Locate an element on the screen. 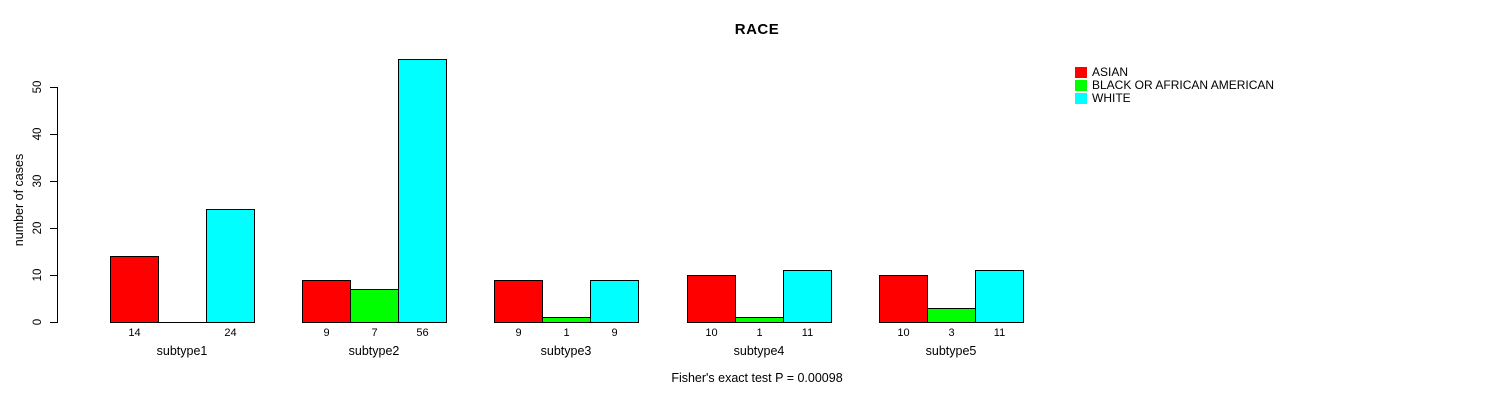 The width and height of the screenshot is (1490, 400). legend-label: ASIAN is located at coordinates (1110, 72).